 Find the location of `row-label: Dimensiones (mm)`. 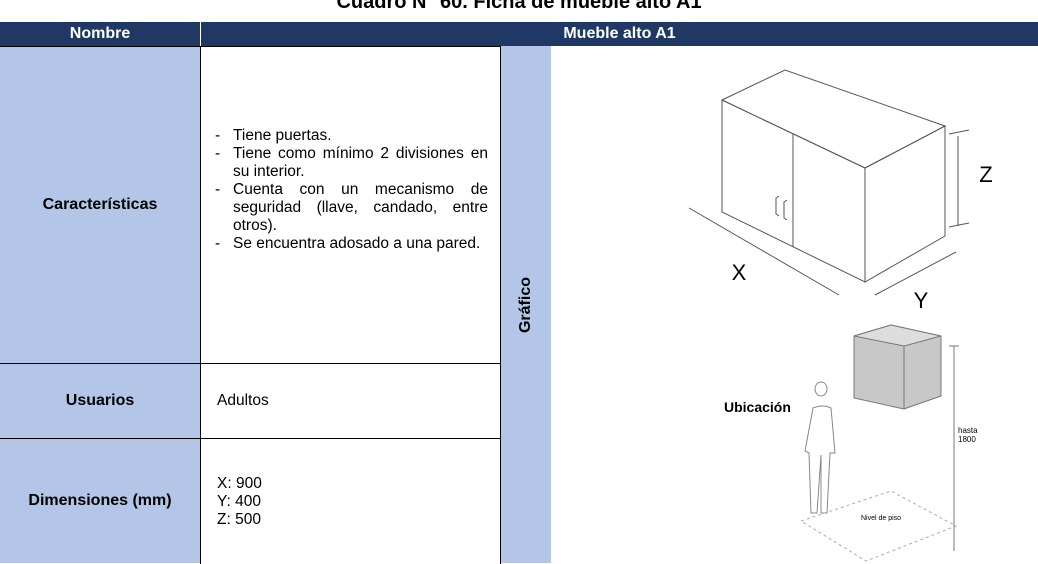

row-label: Dimensiones (mm) is located at coordinates (100, 500).